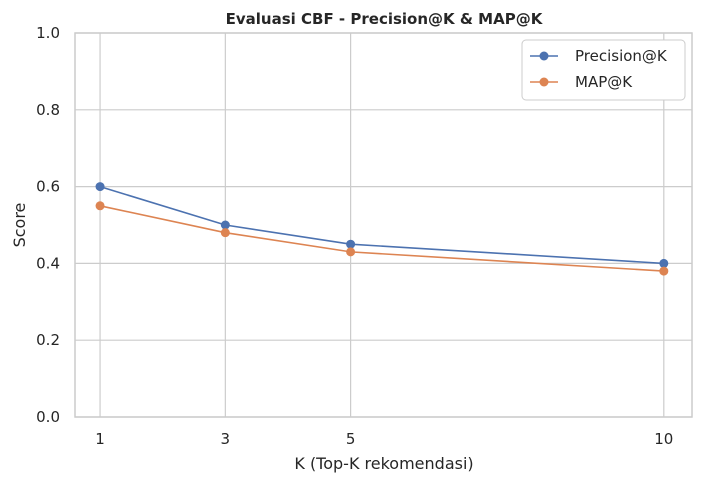 Image resolution: width=703 pixels, height=482 pixels. Describe the element at coordinates (48, 187) in the screenshot. I see `y-tick-label: 0.6` at that location.